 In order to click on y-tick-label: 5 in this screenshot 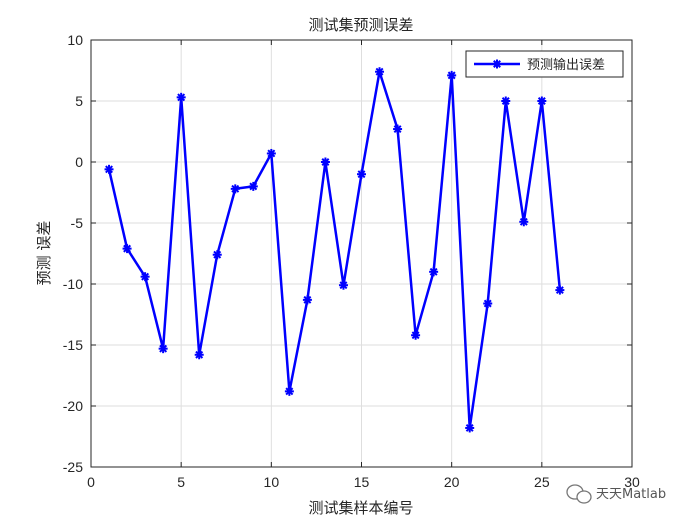, I will do `click(79, 101)`.